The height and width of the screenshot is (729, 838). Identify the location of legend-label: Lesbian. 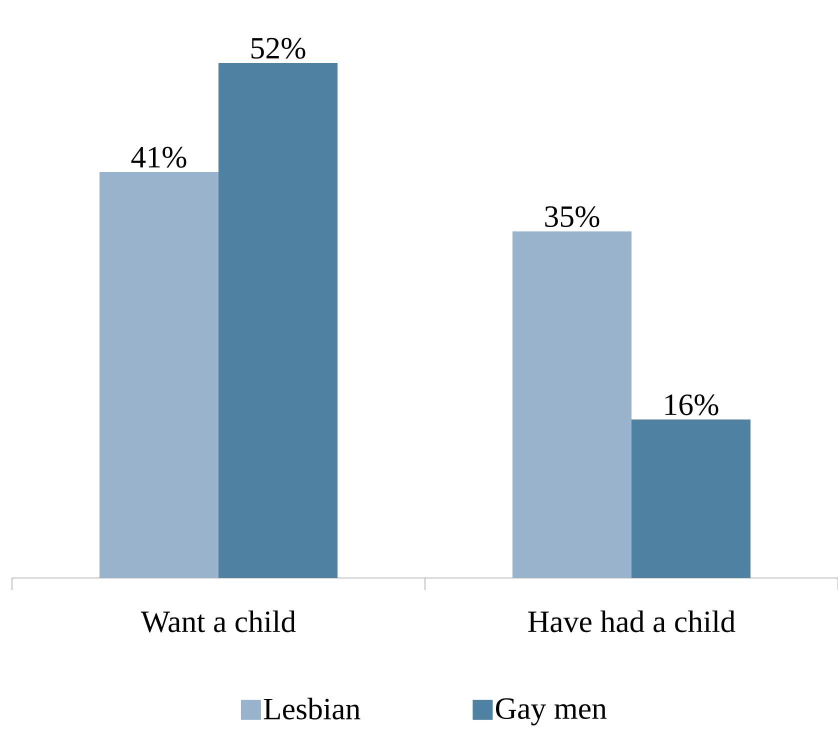
(312, 709).